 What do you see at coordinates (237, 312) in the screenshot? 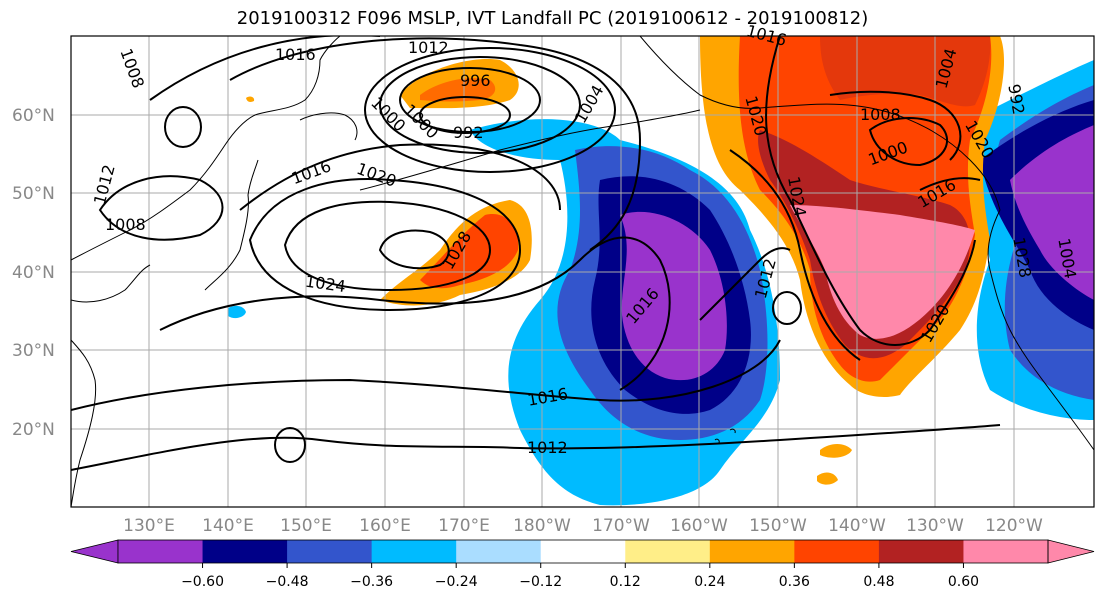
I see `ivt-neg-small` at bounding box center [237, 312].